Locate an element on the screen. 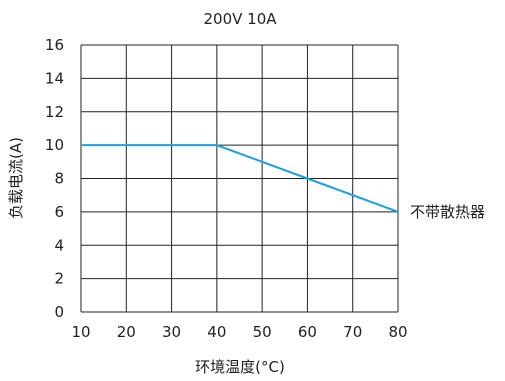  x-tick-label: 30 is located at coordinates (171, 332).